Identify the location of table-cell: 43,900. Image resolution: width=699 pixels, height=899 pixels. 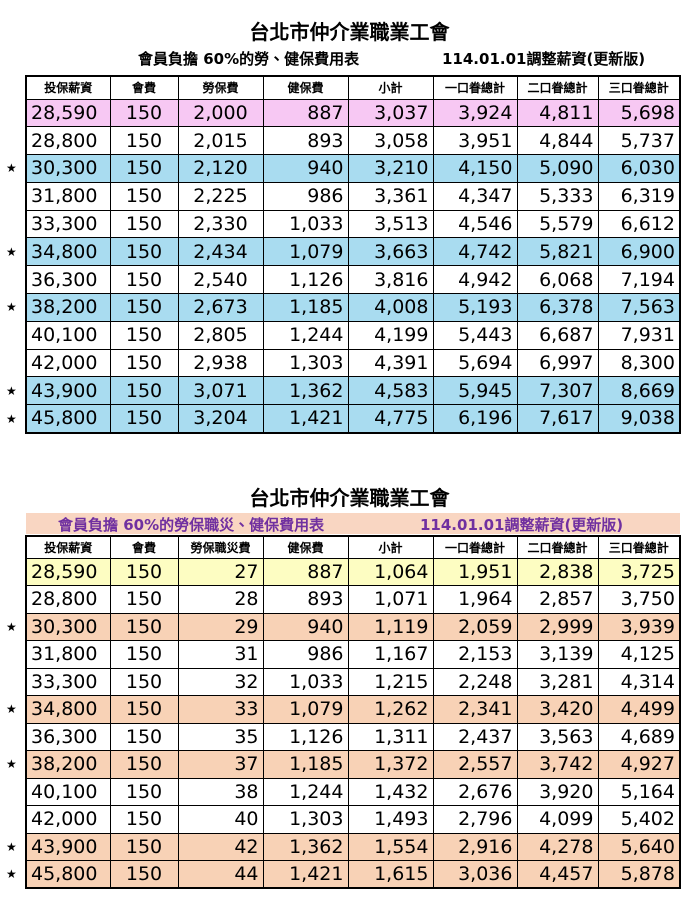
(68, 846).